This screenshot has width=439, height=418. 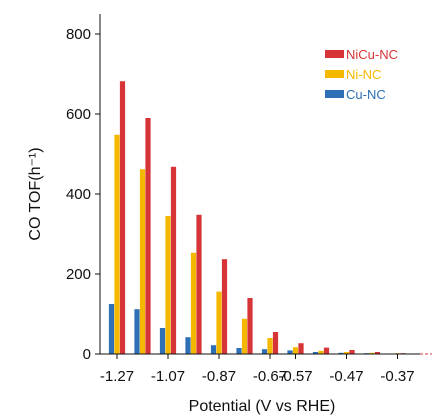 What do you see at coordinates (334, 94) in the screenshot?
I see `legend-swatch-cu-nc` at bounding box center [334, 94].